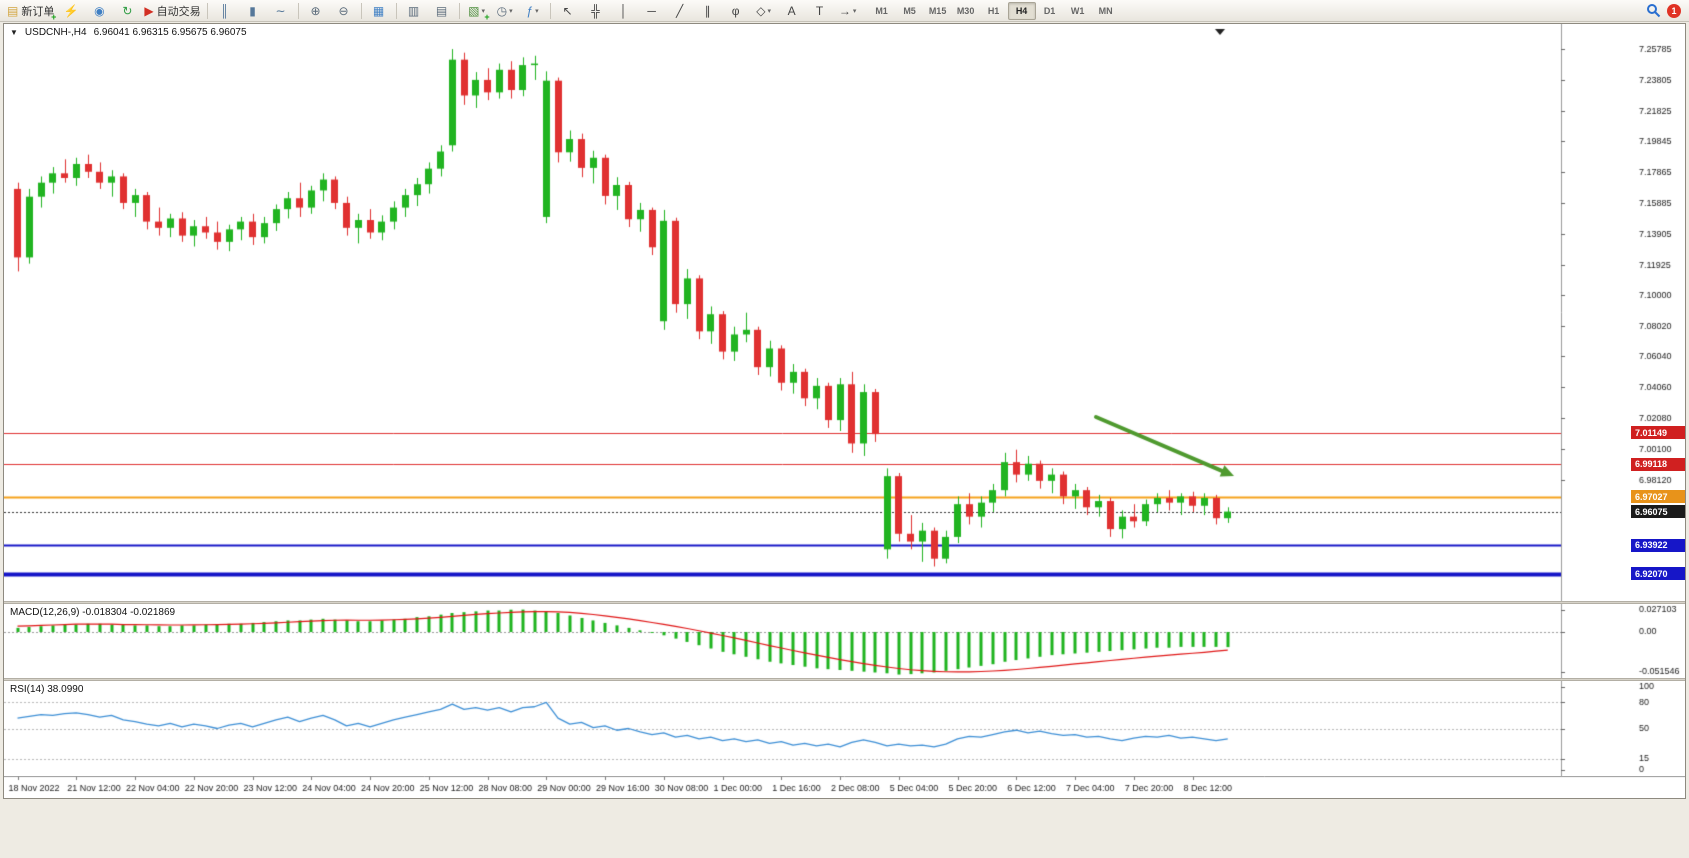 This screenshot has height=858, width=1689. I want to click on timeframe-h1-button: H1, so click(993, 10).